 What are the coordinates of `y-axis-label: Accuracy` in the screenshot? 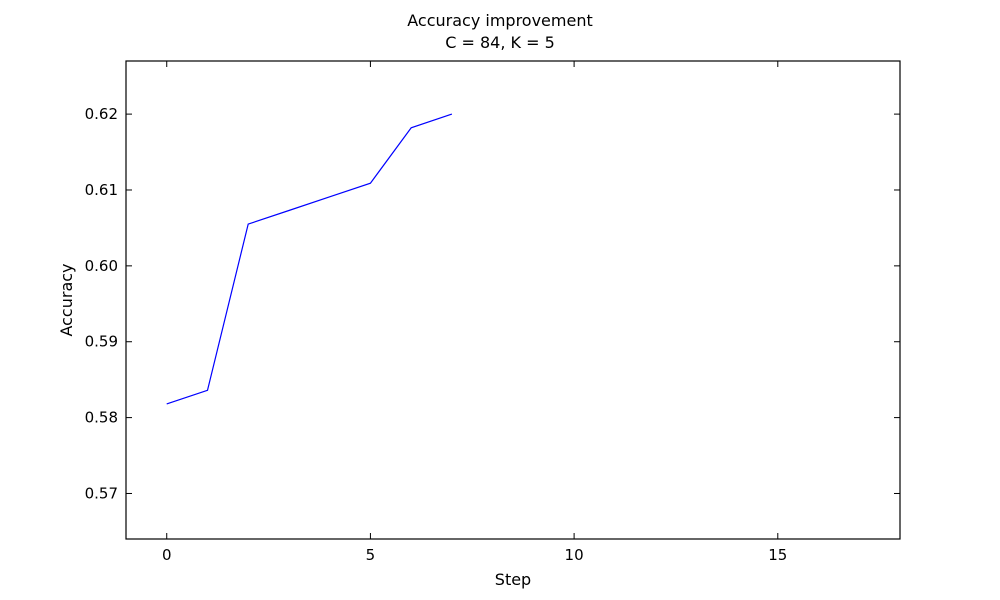 It's located at (66, 299).